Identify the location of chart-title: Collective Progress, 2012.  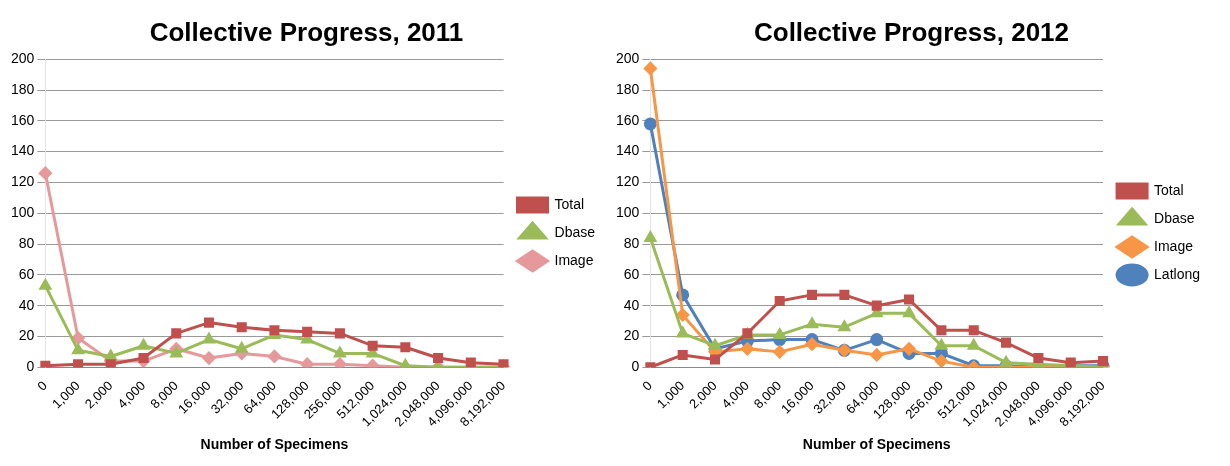
(911, 31).